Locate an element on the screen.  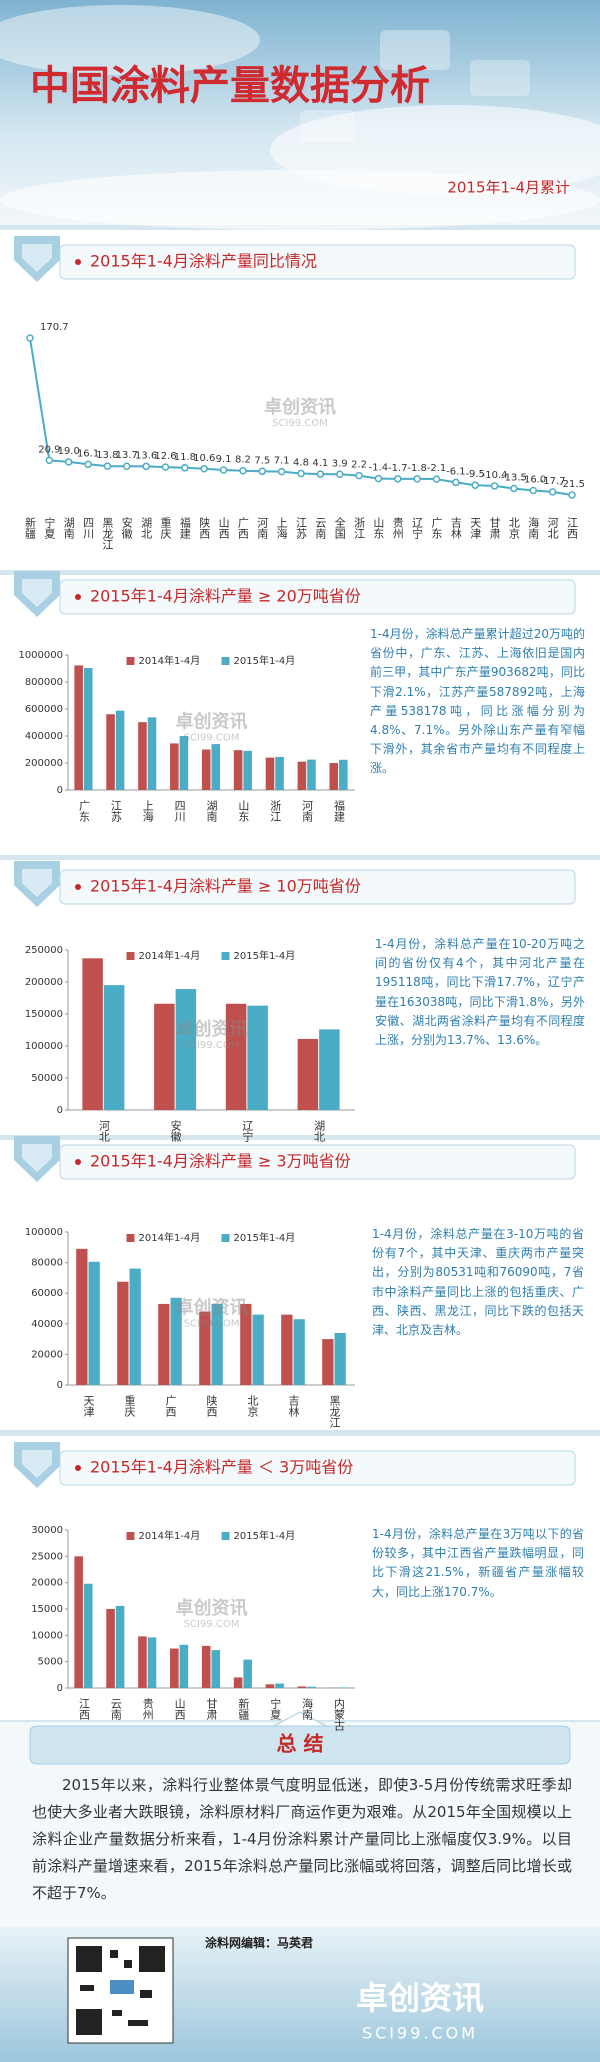
x-tick-label: 宁夏 is located at coordinates (49, 527).